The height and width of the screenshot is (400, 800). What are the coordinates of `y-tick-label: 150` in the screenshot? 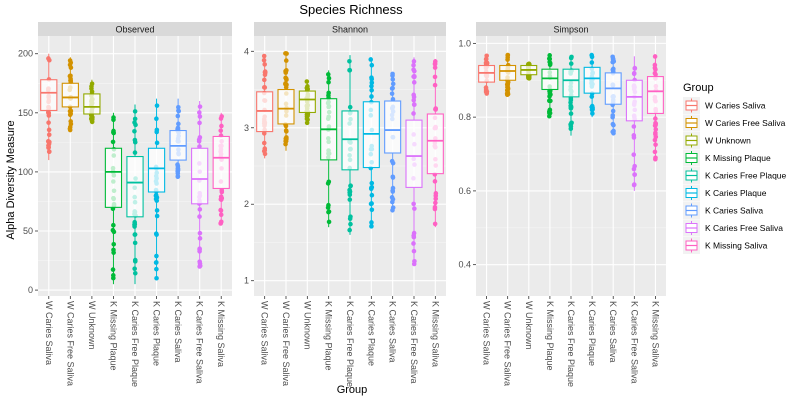 It's located at (25, 113).